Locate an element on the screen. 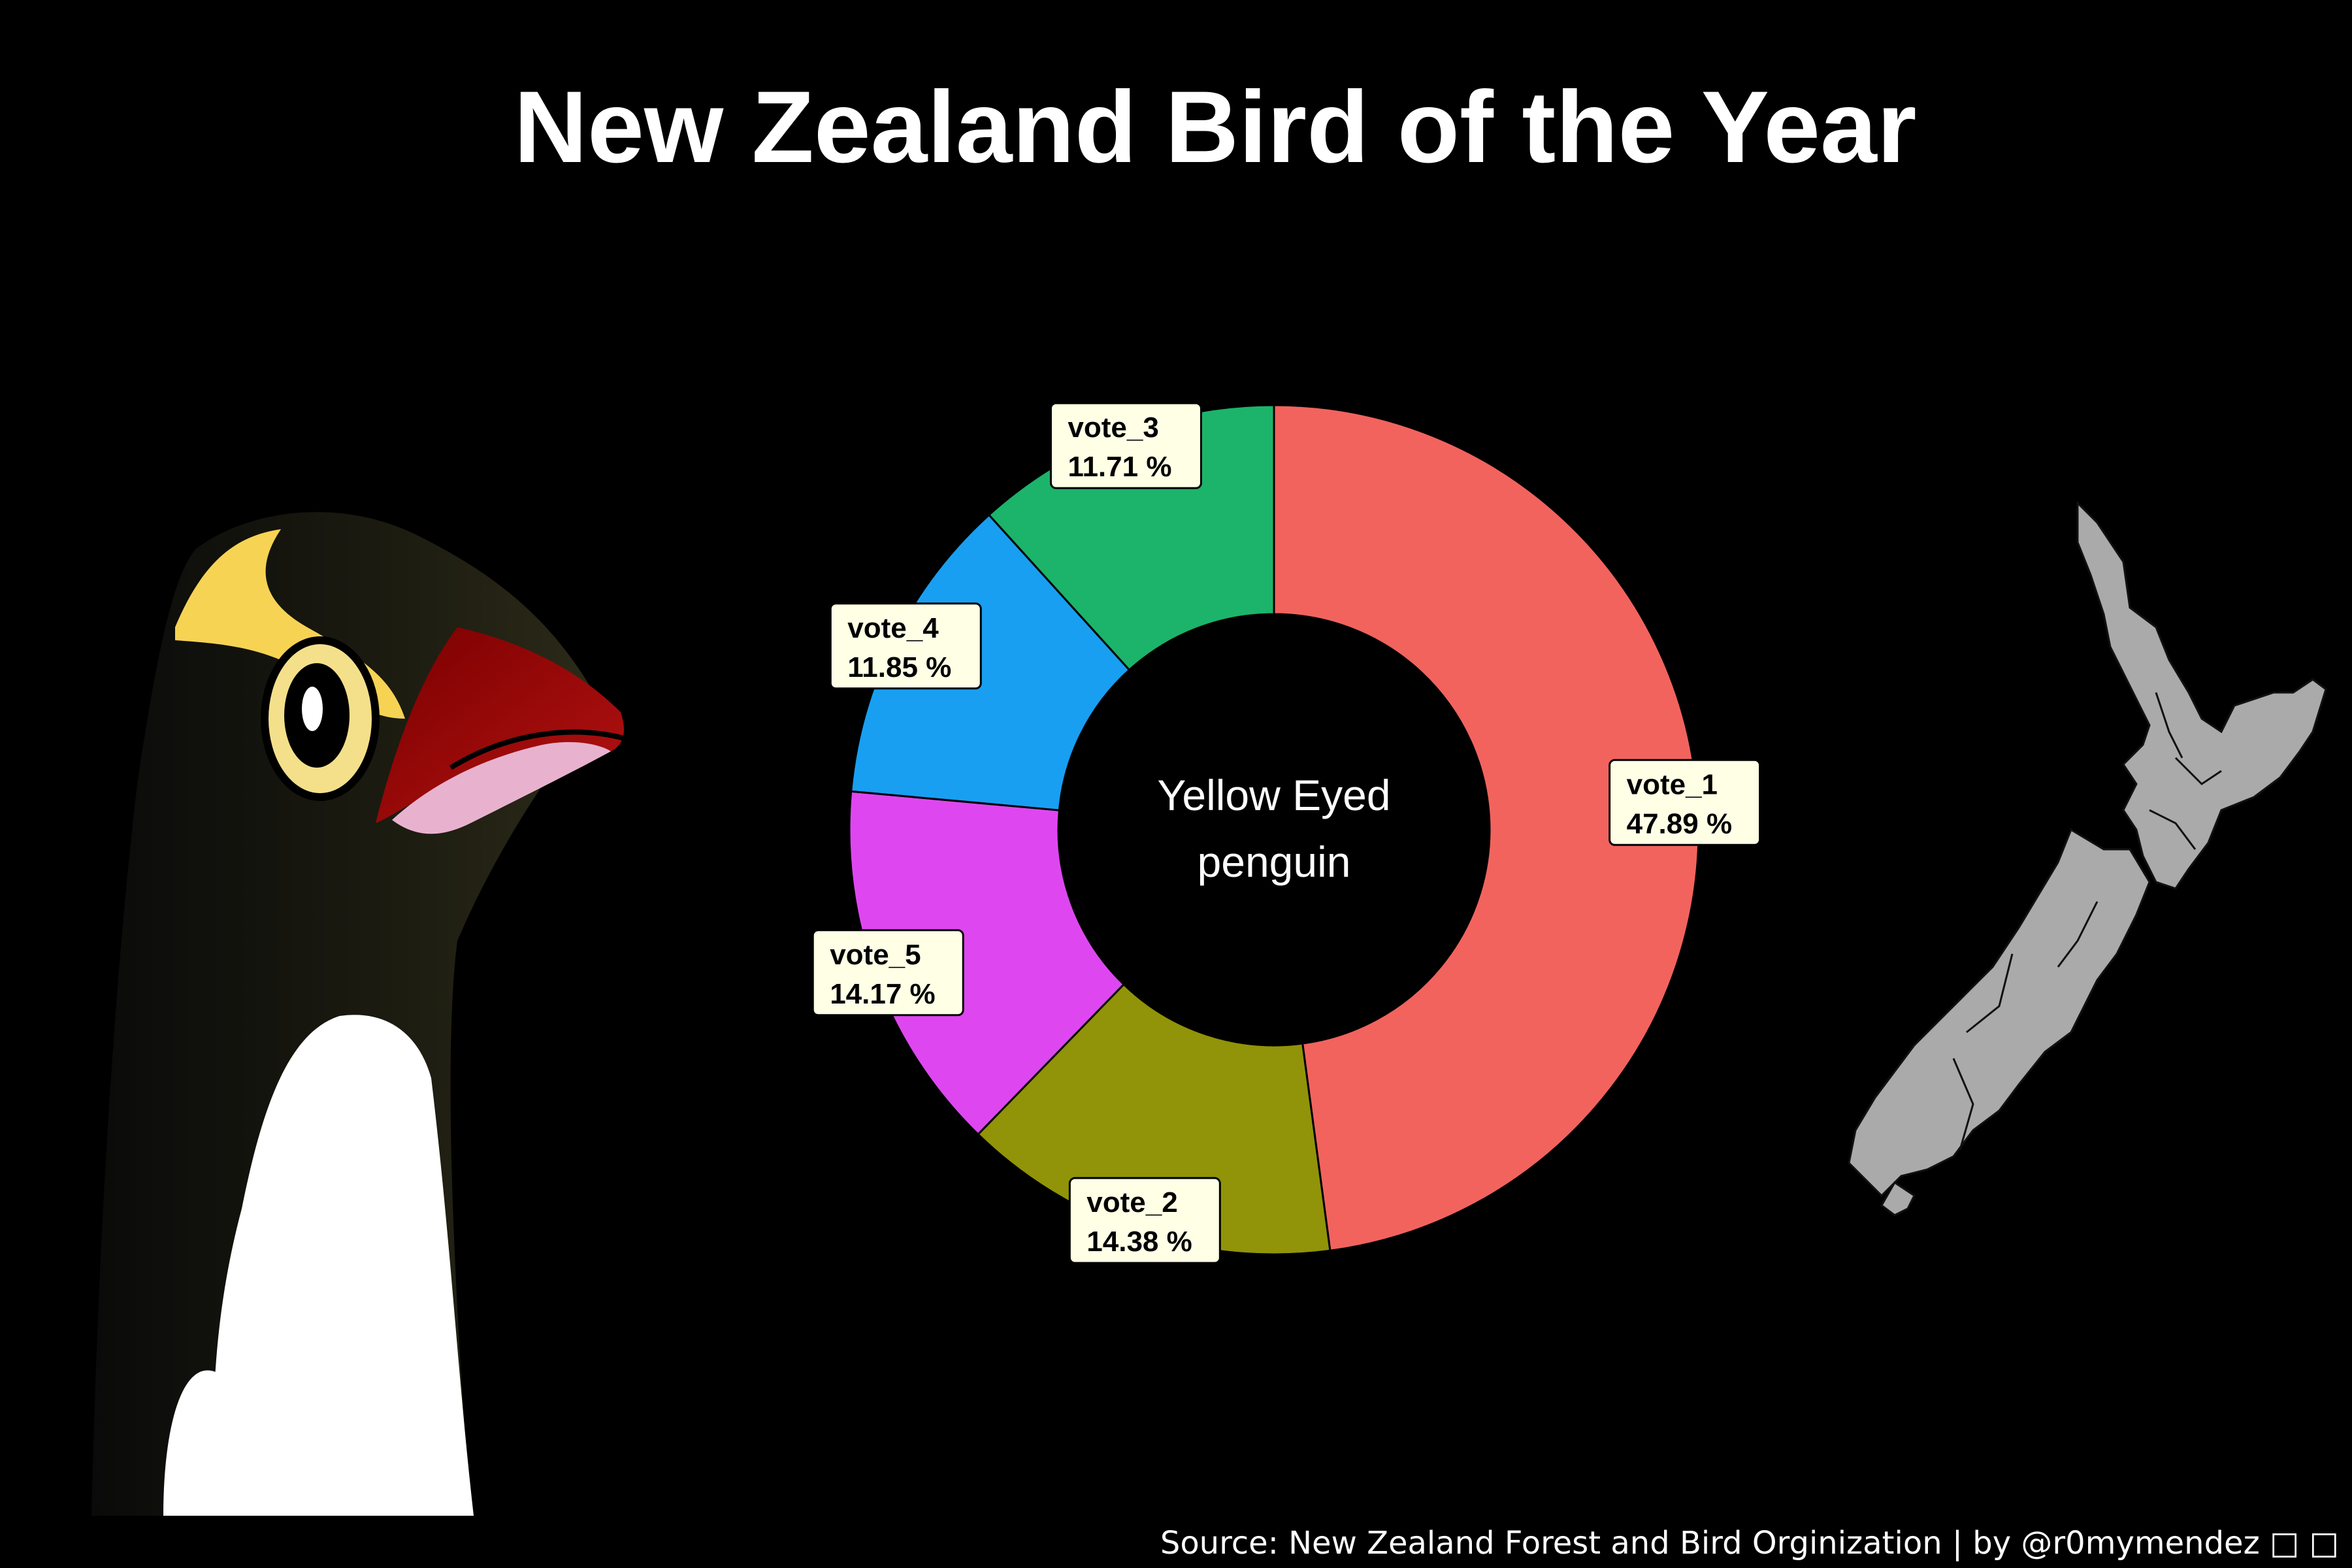 This screenshot has width=2352, height=1568. slice-category-label: vote_2 is located at coordinates (1131, 1202).